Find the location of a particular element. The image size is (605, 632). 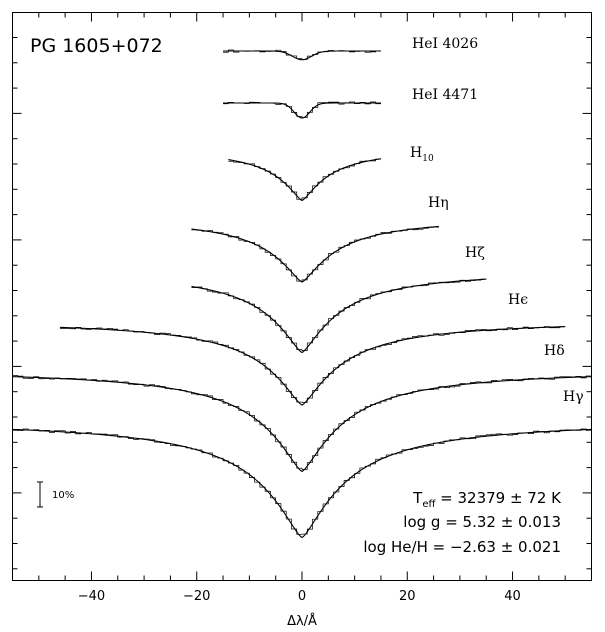

line-label-main: Hγ is located at coordinates (573, 397).